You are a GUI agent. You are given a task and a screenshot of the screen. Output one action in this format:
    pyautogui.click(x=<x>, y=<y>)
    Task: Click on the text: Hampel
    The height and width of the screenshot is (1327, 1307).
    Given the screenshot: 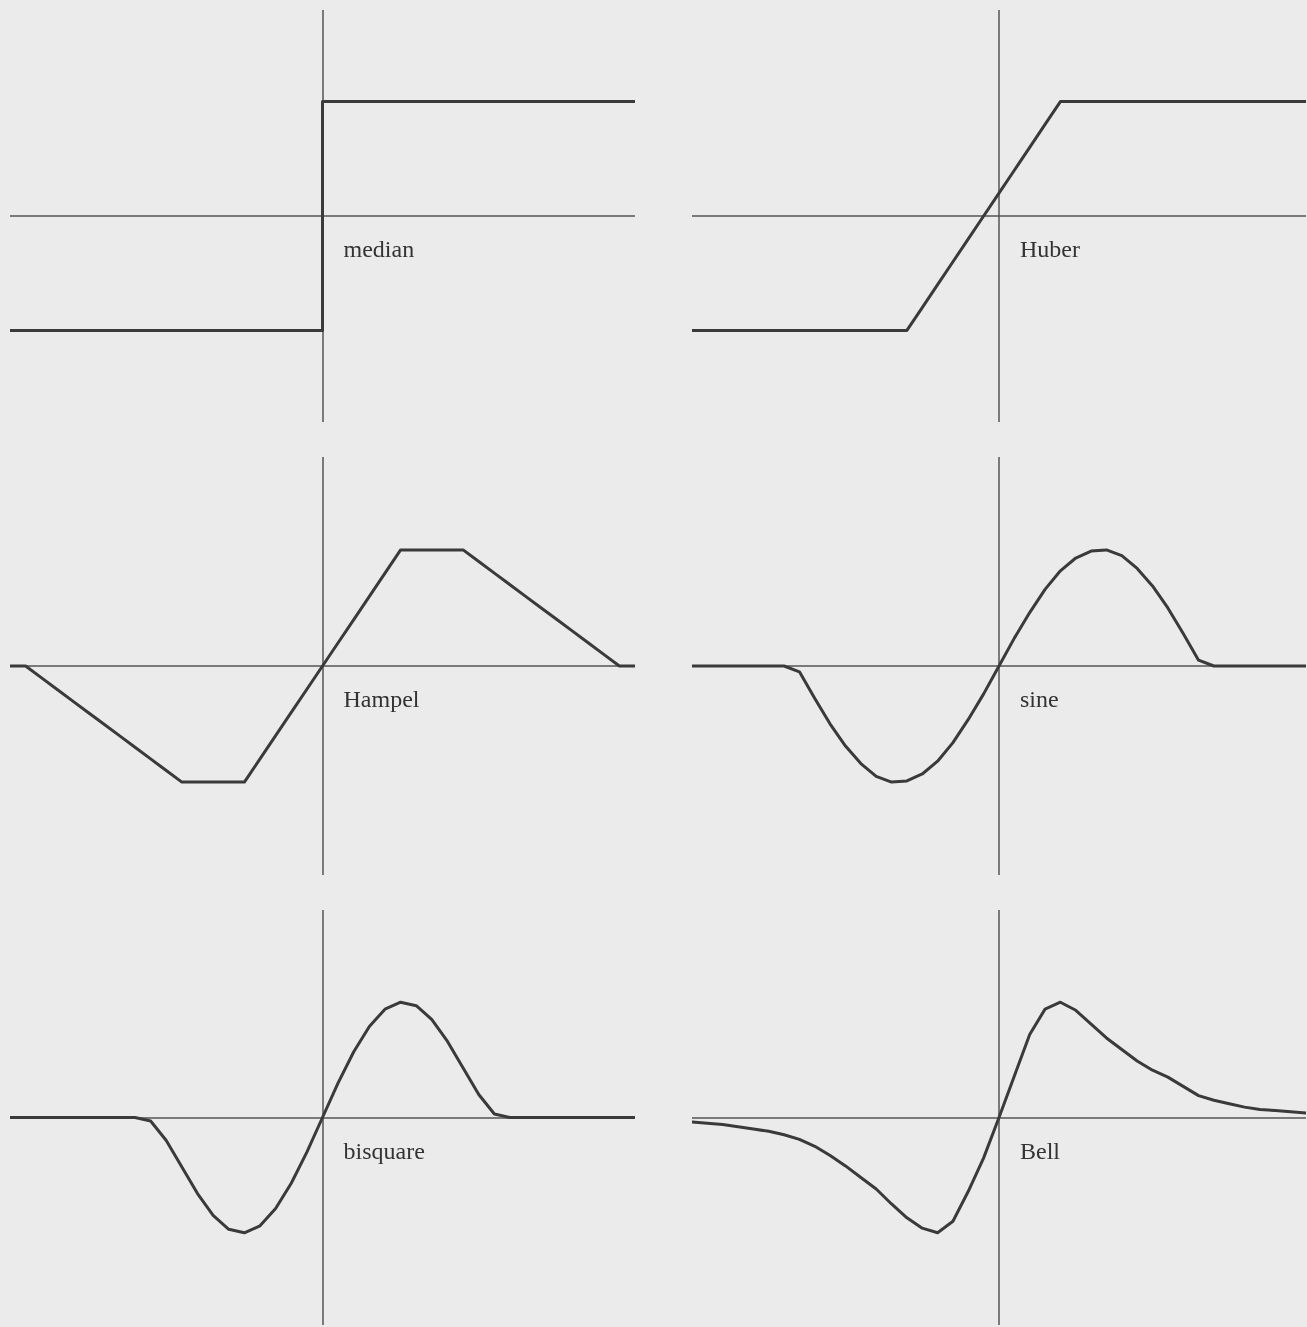 What is the action you would take?
    pyautogui.click(x=381, y=699)
    